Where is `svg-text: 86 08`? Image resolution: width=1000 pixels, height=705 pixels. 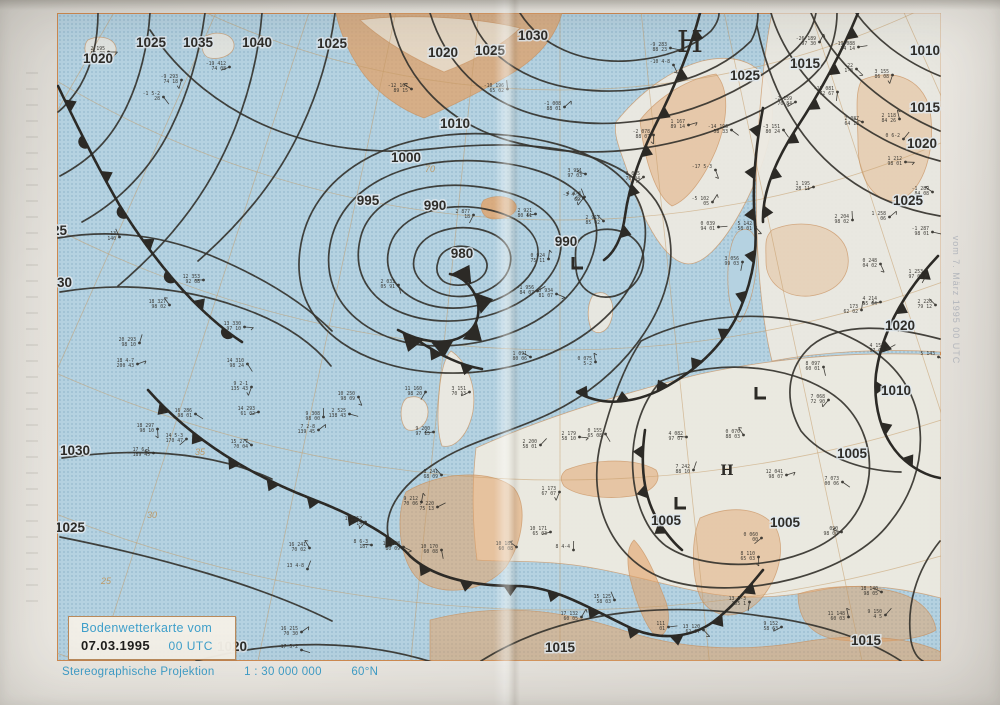 svg-text: 86 08 is located at coordinates (882, 77).